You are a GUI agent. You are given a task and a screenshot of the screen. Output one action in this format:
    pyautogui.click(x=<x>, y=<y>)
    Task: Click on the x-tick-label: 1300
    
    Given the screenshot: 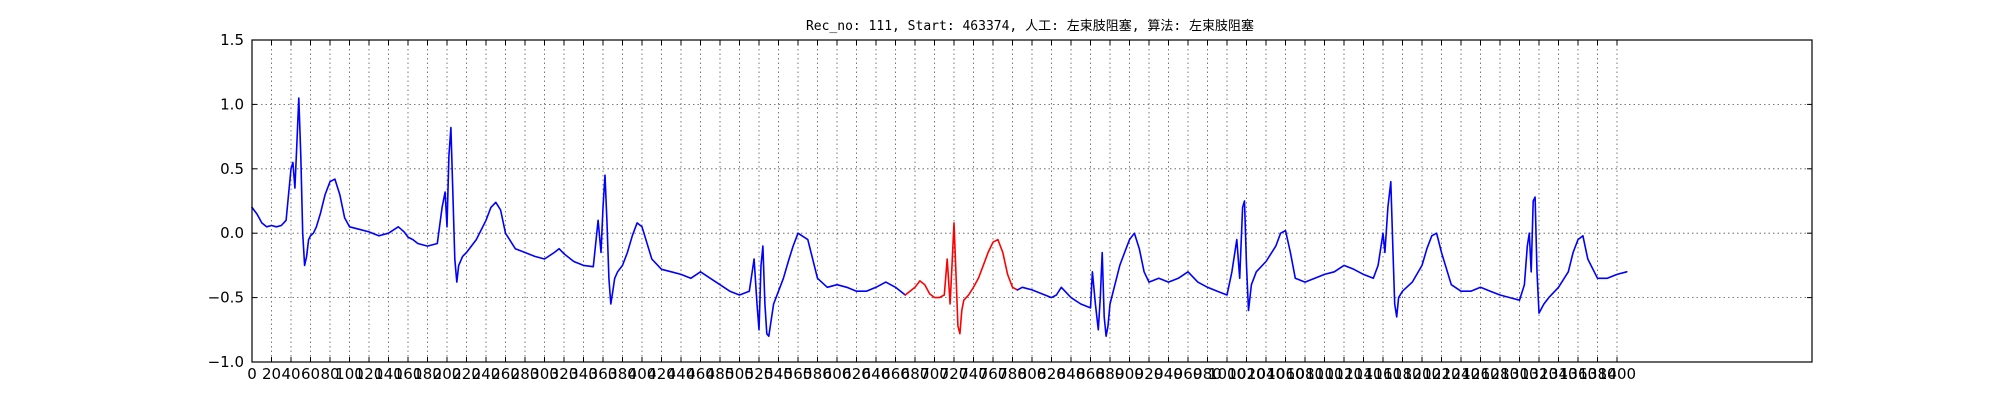 What is the action you would take?
    pyautogui.click(x=1519, y=374)
    